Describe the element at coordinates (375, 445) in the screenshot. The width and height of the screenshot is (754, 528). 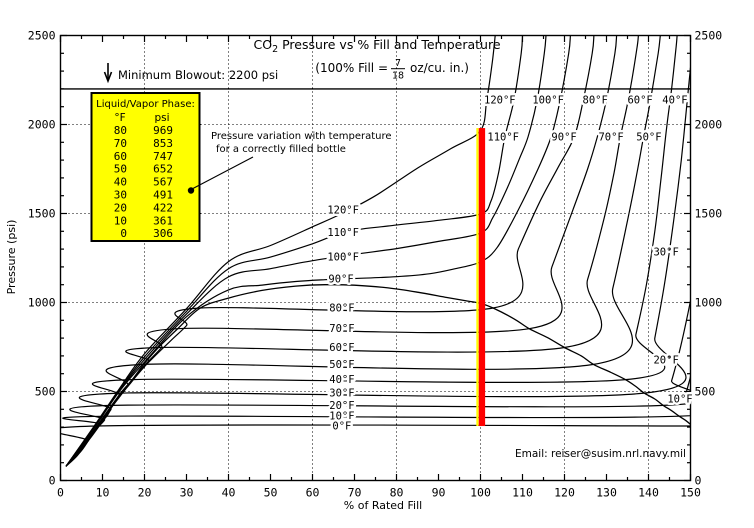
I see `isotherm-curve-0F` at that location.